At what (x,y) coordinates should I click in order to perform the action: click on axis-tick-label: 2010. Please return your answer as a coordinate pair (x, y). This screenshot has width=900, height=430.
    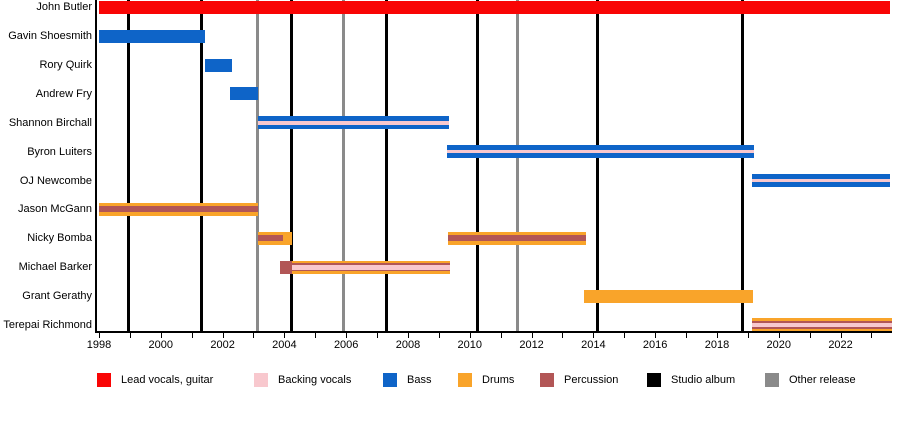
    Looking at the image, I should click on (470, 345).